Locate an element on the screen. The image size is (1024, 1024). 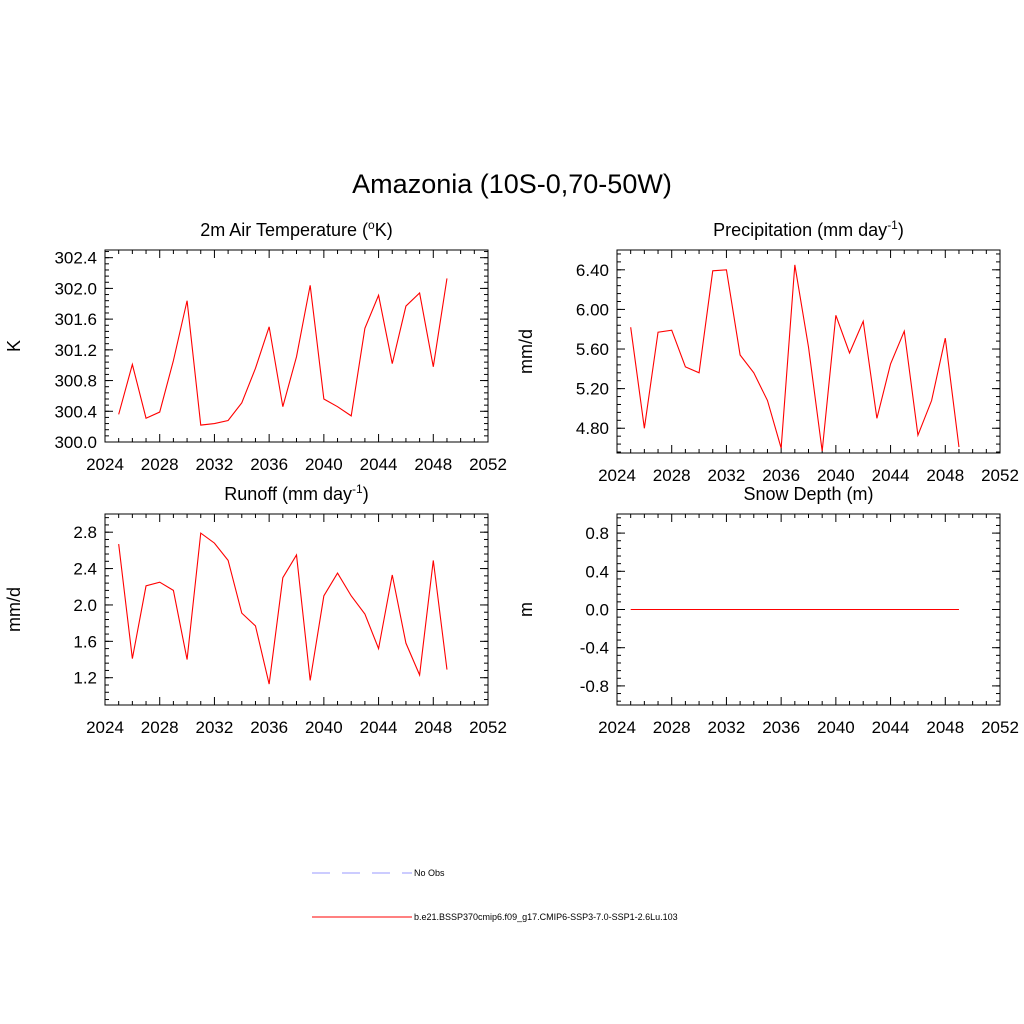
snow-depth-y-tick-label: -0.8 is located at coordinates (594, 686).